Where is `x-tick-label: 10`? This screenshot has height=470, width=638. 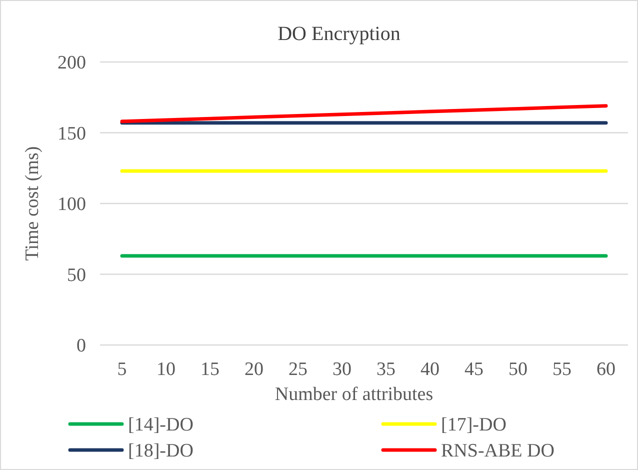 x-tick-label: 10 is located at coordinates (166, 369).